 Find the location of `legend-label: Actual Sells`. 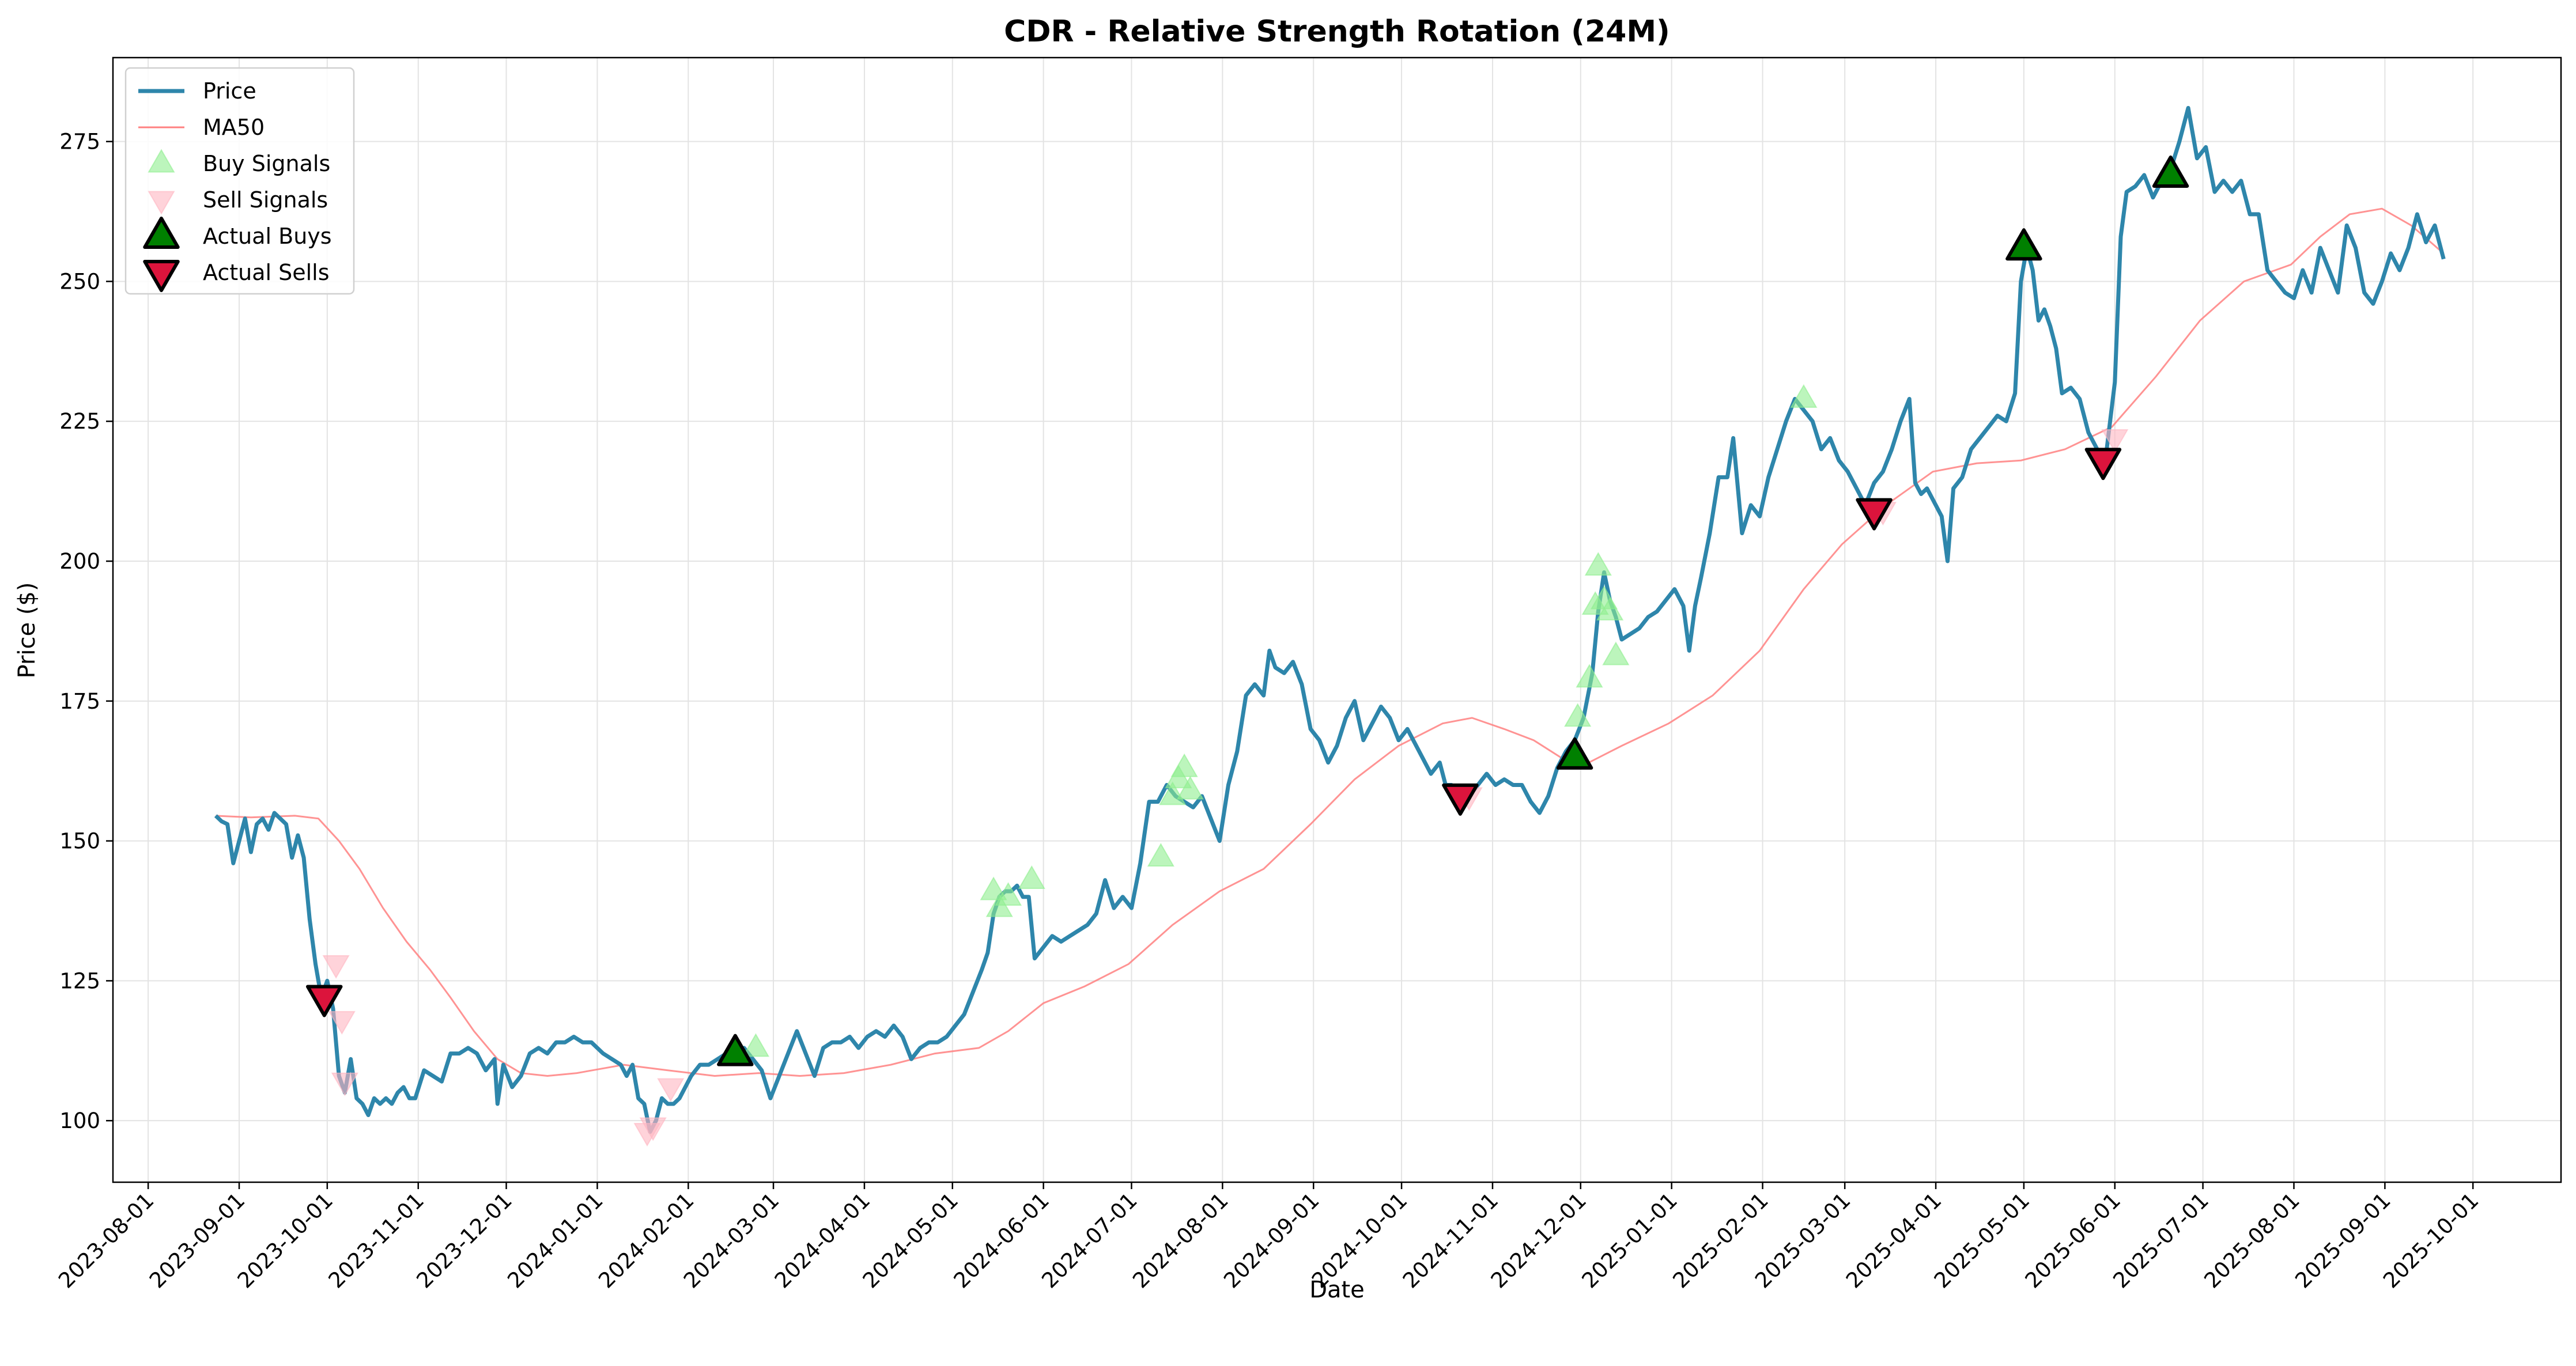

legend-label: Actual Sells is located at coordinates (266, 272).